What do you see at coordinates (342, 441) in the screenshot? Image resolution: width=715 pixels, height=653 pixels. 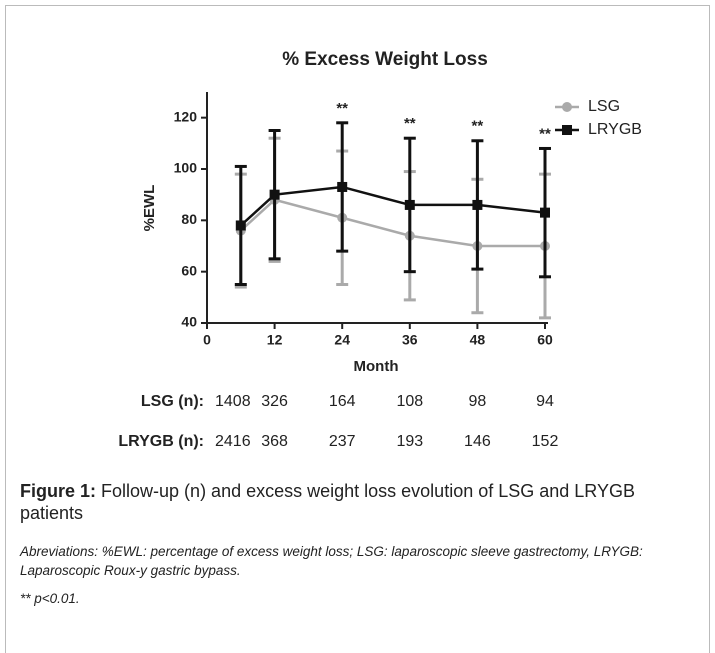 I see `row-value: 237` at bounding box center [342, 441].